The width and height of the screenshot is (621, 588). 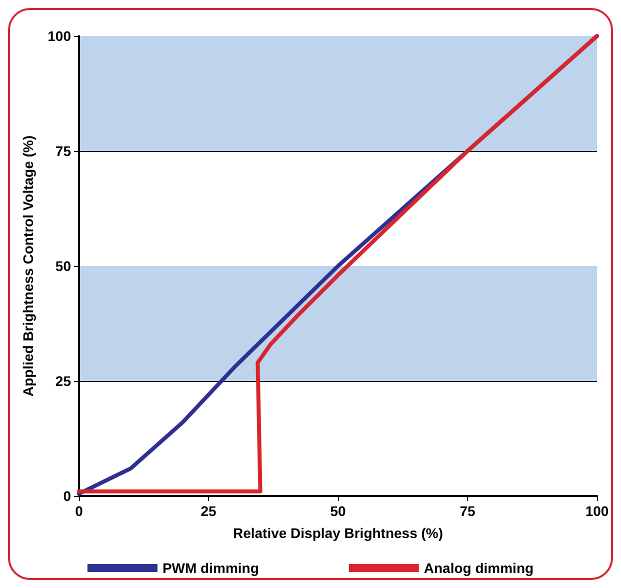 What do you see at coordinates (63, 151) in the screenshot?
I see `y-tick-label: 75` at bounding box center [63, 151].